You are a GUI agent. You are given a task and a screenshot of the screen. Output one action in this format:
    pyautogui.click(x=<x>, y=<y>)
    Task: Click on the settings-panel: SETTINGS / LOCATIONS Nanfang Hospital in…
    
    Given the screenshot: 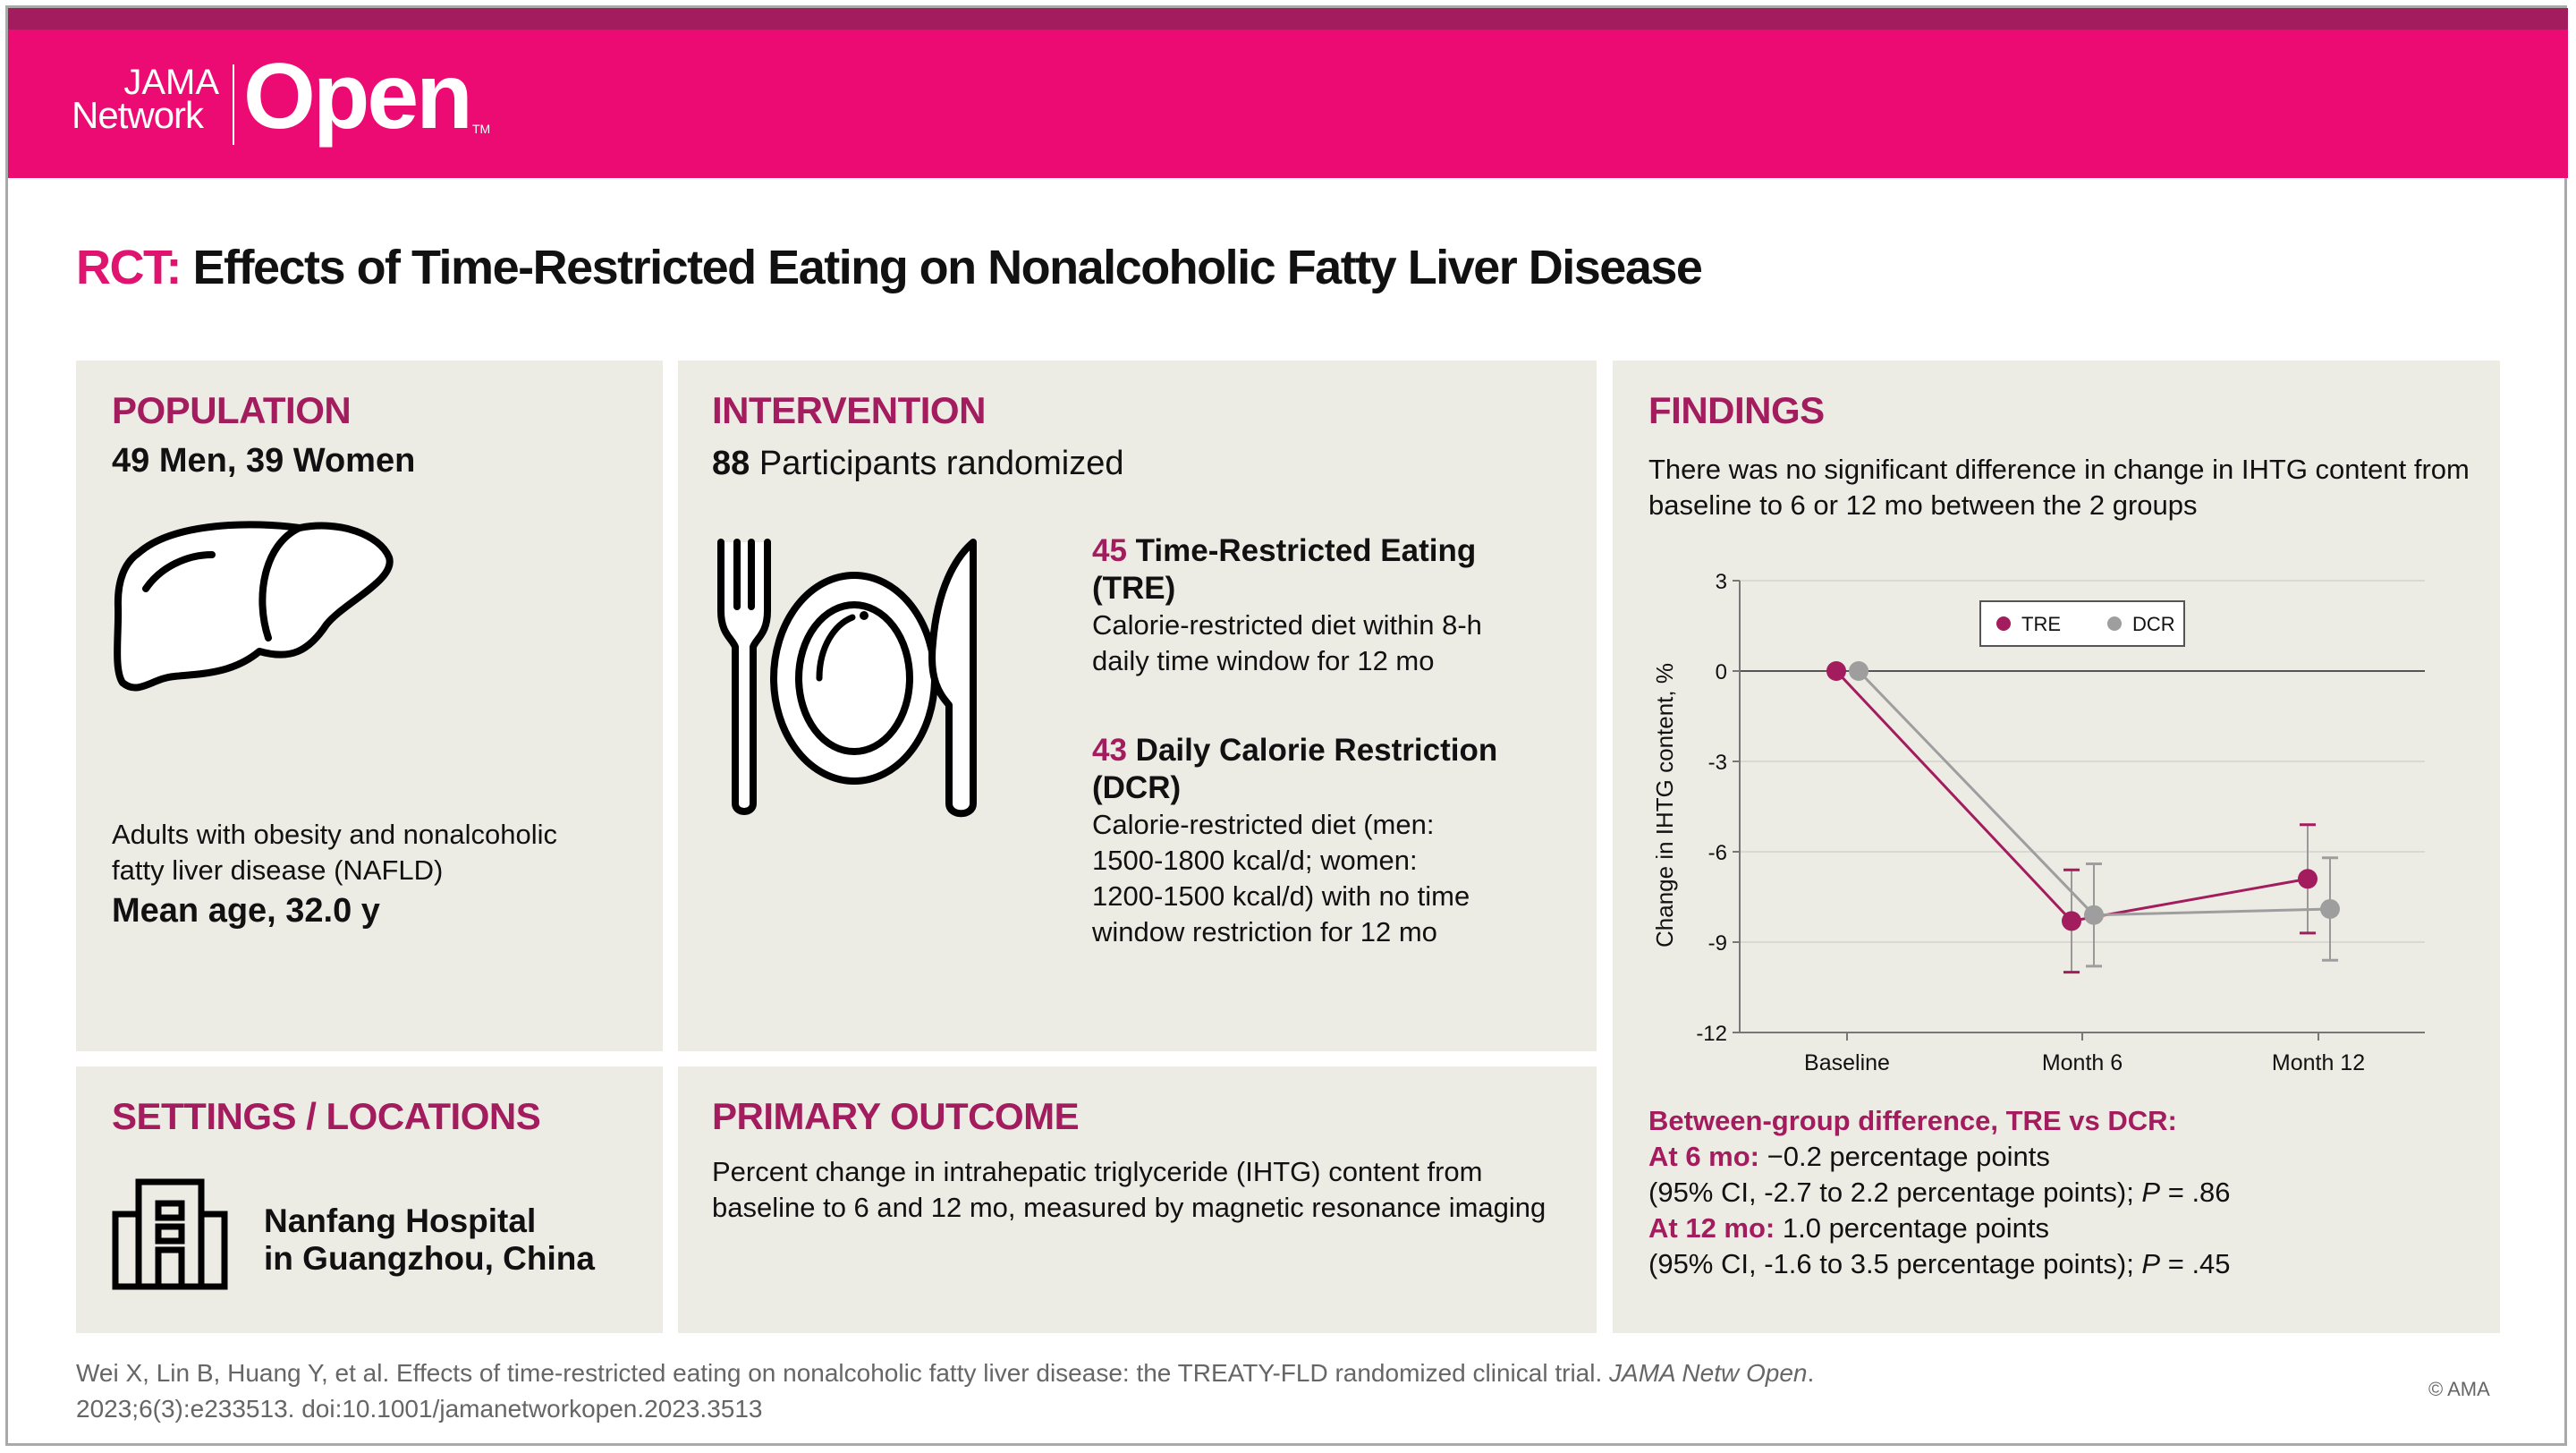 What is the action you would take?
    pyautogui.click(x=369, y=1199)
    